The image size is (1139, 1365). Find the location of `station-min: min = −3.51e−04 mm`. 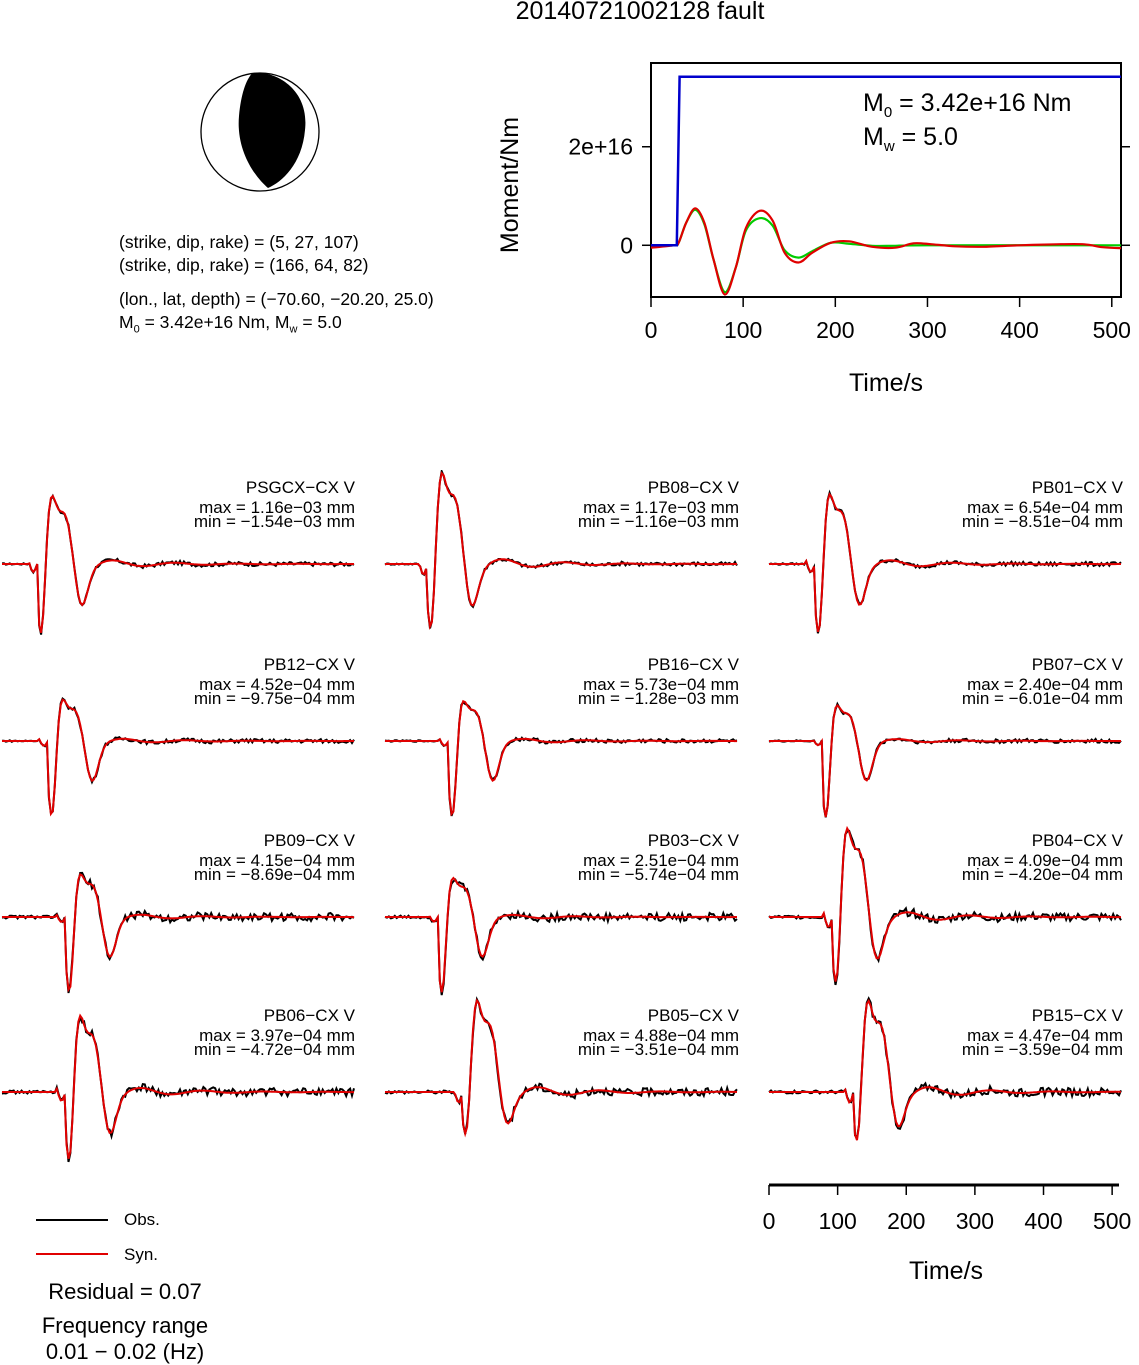

station-min: min = −3.51e−04 mm is located at coordinates (658, 1049).